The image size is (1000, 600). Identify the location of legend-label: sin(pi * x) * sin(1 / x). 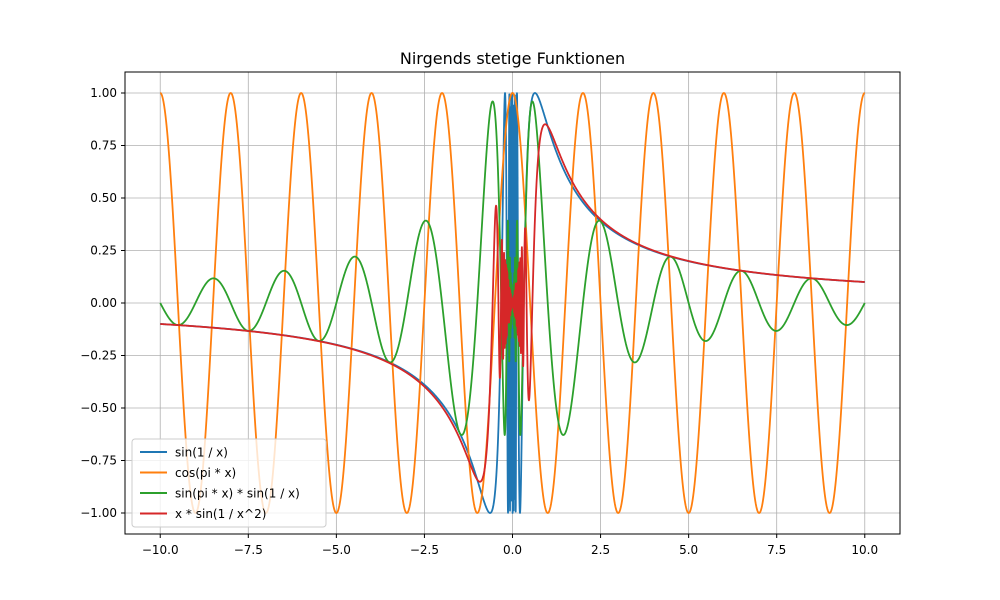
(237, 494).